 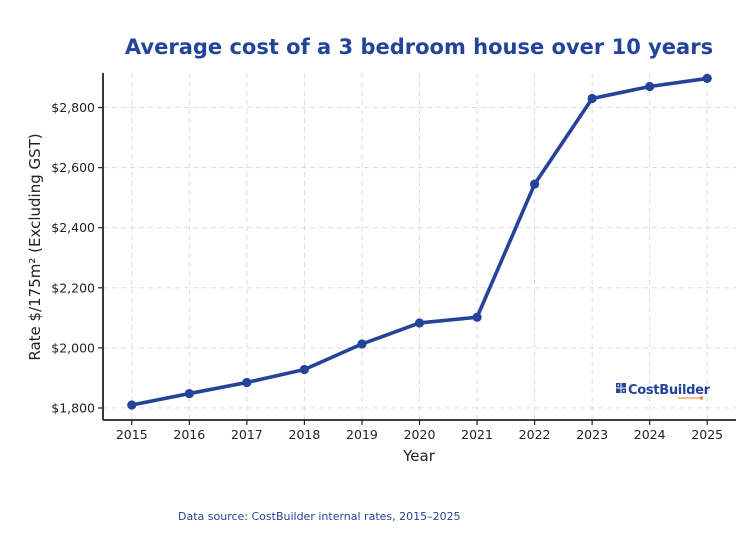 What do you see at coordinates (189, 434) in the screenshot?
I see `x-tick-label: 2016` at bounding box center [189, 434].